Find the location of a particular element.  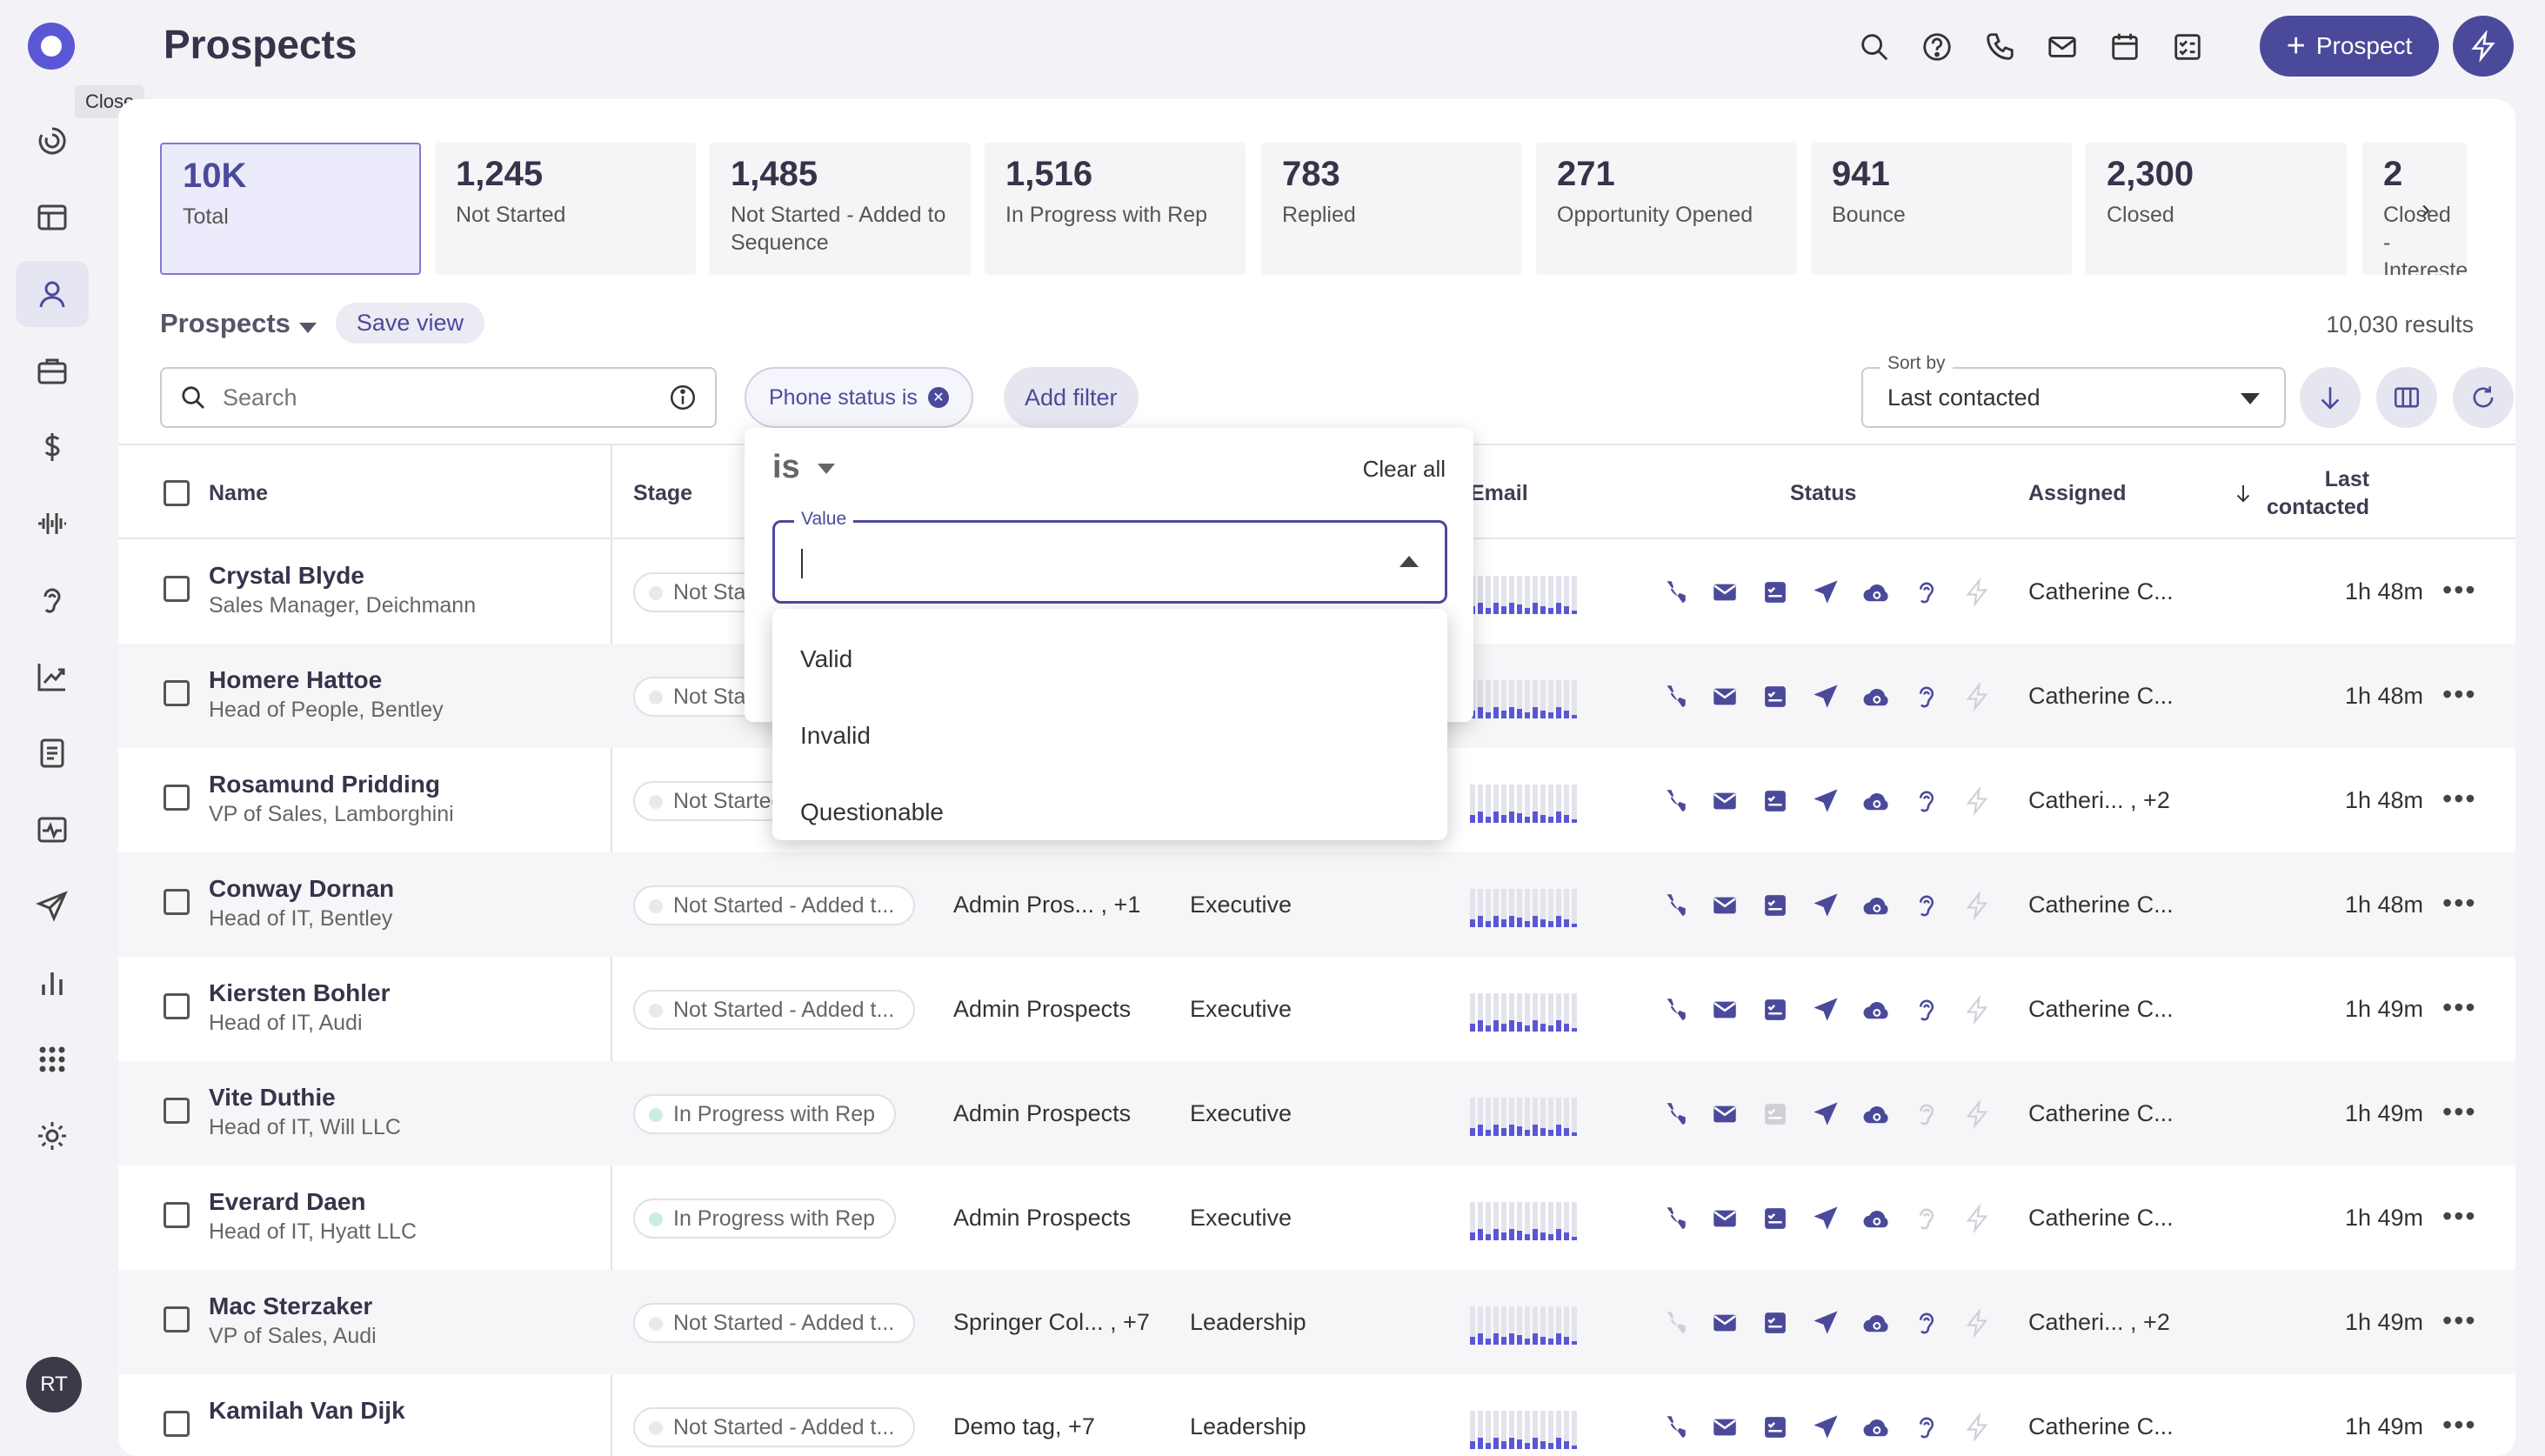

stat-card: 10K Total is located at coordinates (290, 209).